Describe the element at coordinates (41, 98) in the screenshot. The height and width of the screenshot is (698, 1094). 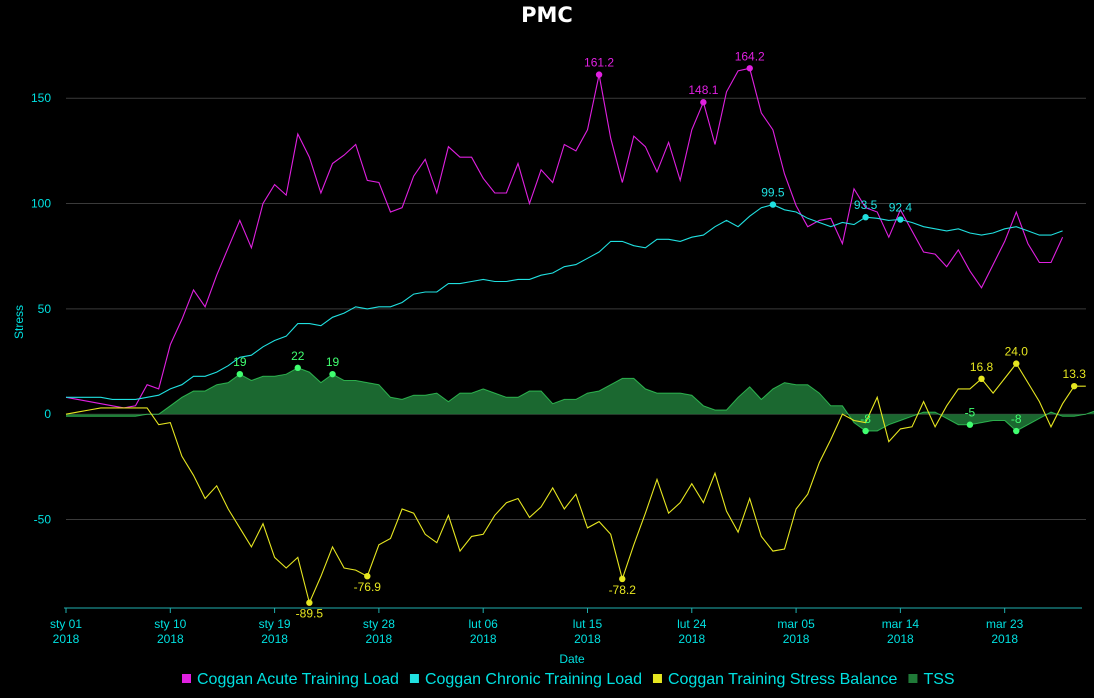
I see `y-tick-label: 150` at that location.